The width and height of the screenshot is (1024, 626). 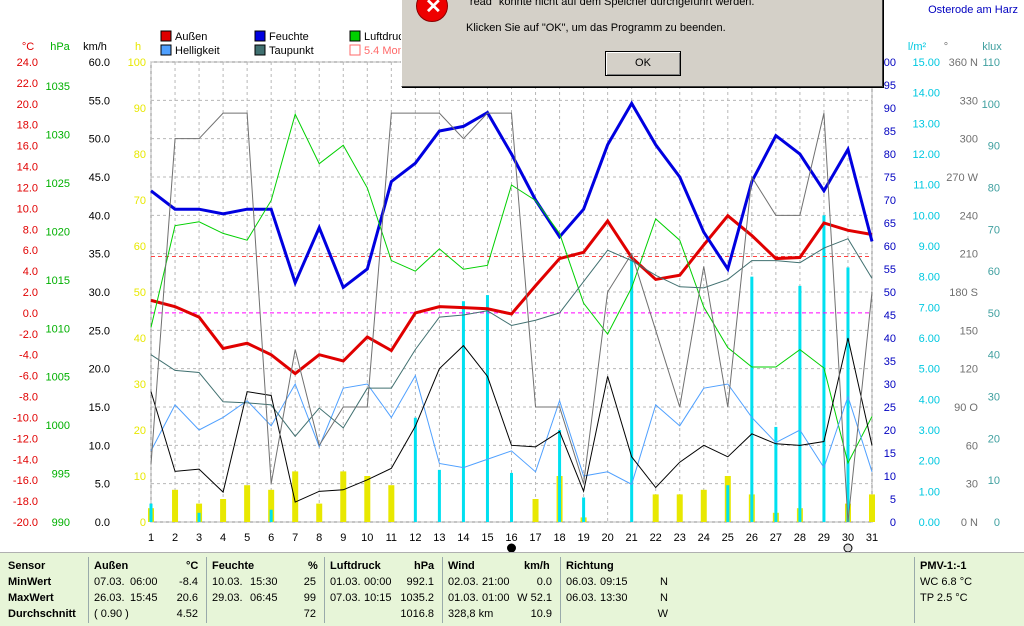 What do you see at coordinates (461, 566) in the screenshot?
I see `stats-header-wind: Wind` at bounding box center [461, 566].